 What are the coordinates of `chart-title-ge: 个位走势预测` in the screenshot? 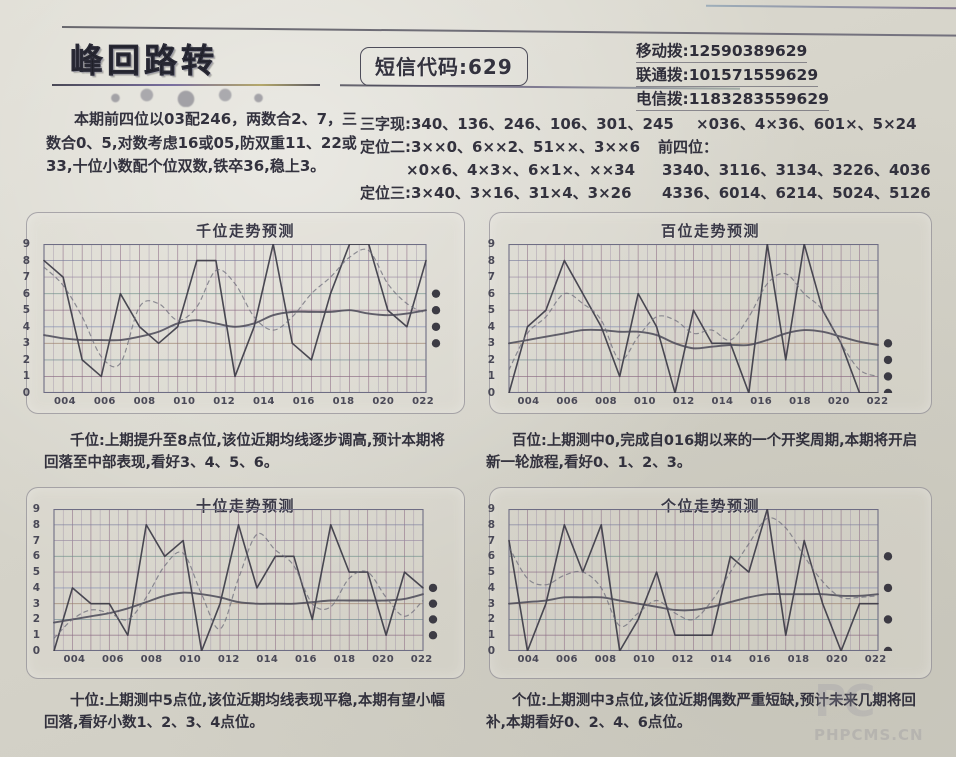 It's located at (710, 506).